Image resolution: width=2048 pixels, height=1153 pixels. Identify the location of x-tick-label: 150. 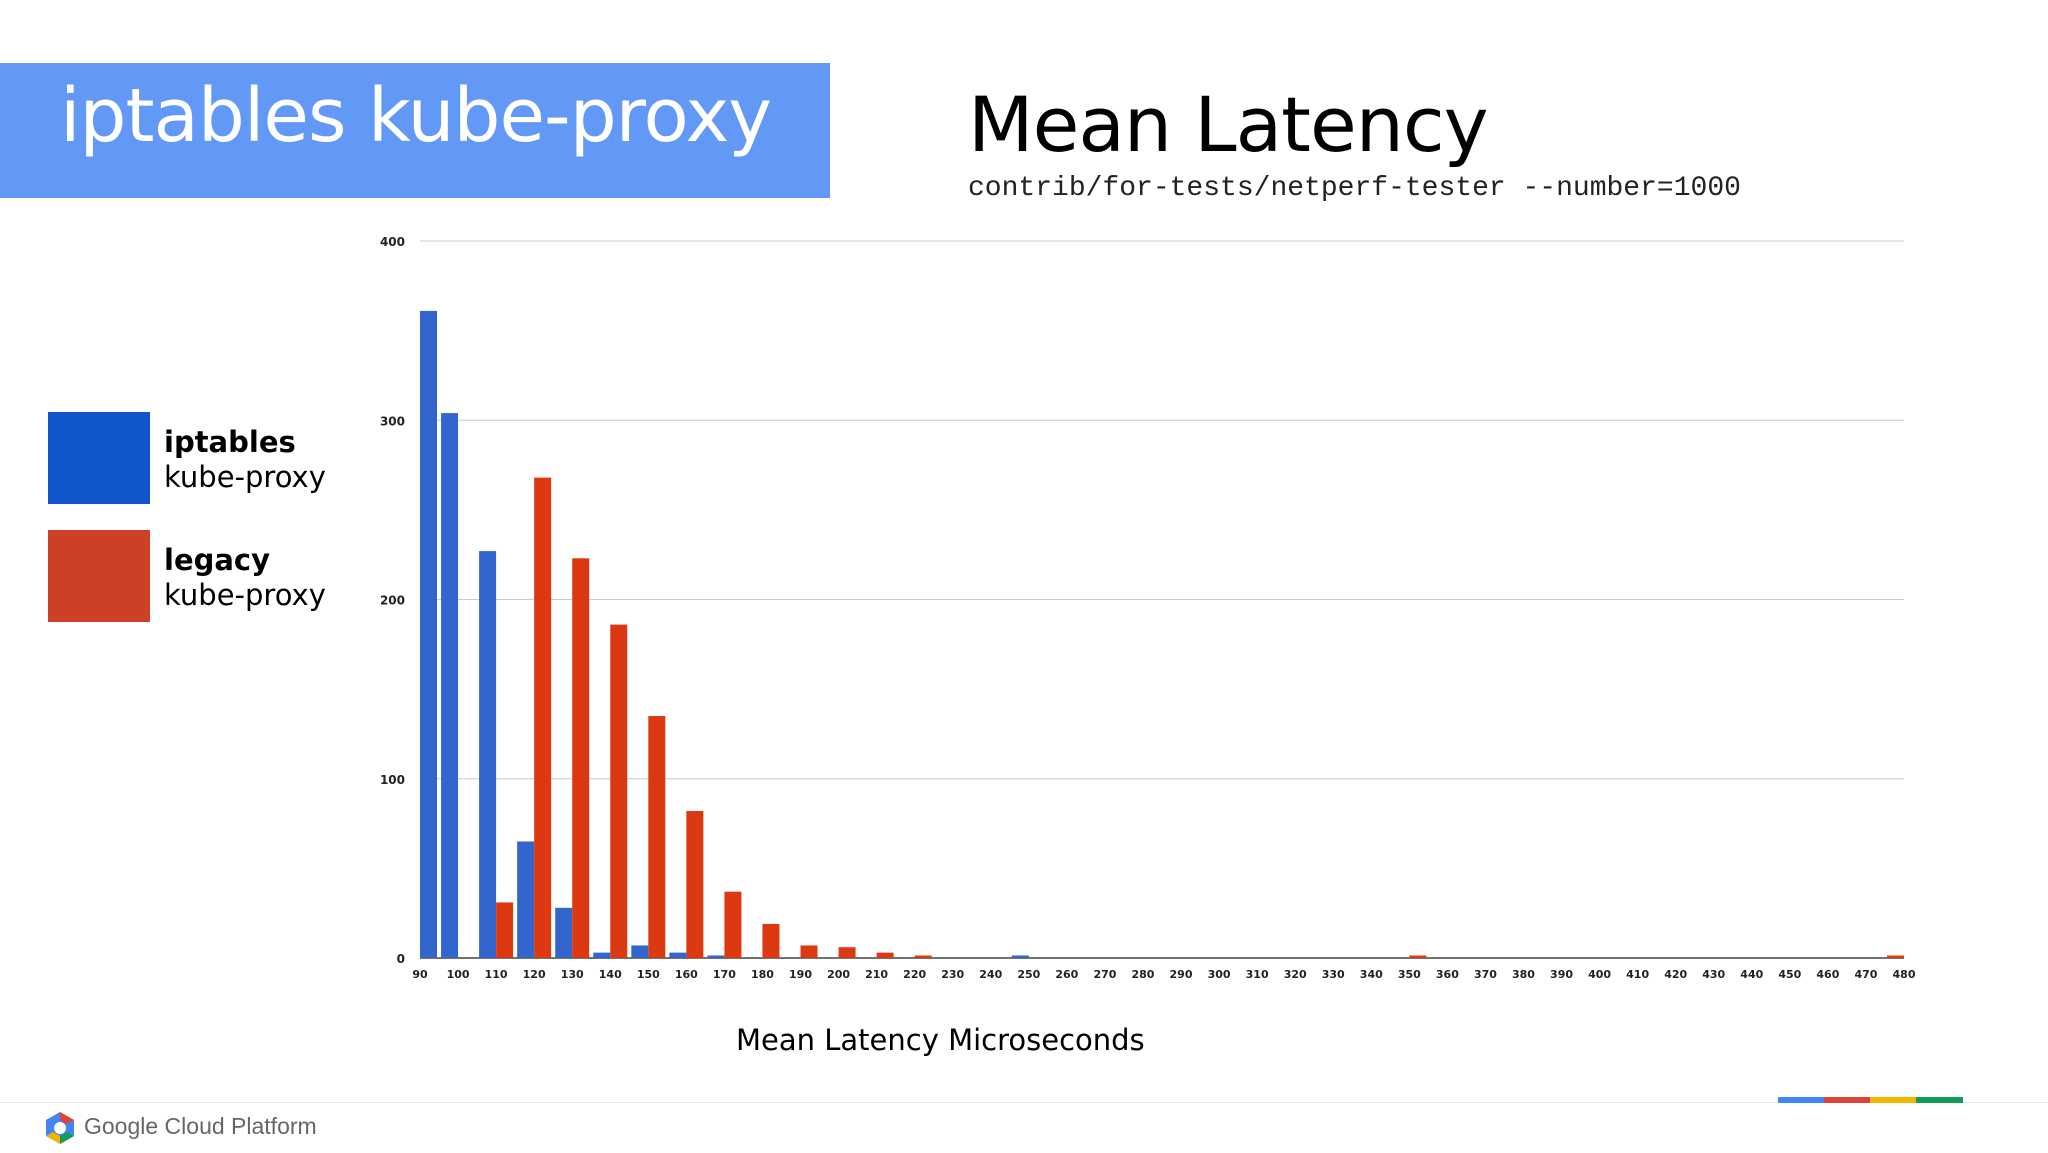
(648, 974).